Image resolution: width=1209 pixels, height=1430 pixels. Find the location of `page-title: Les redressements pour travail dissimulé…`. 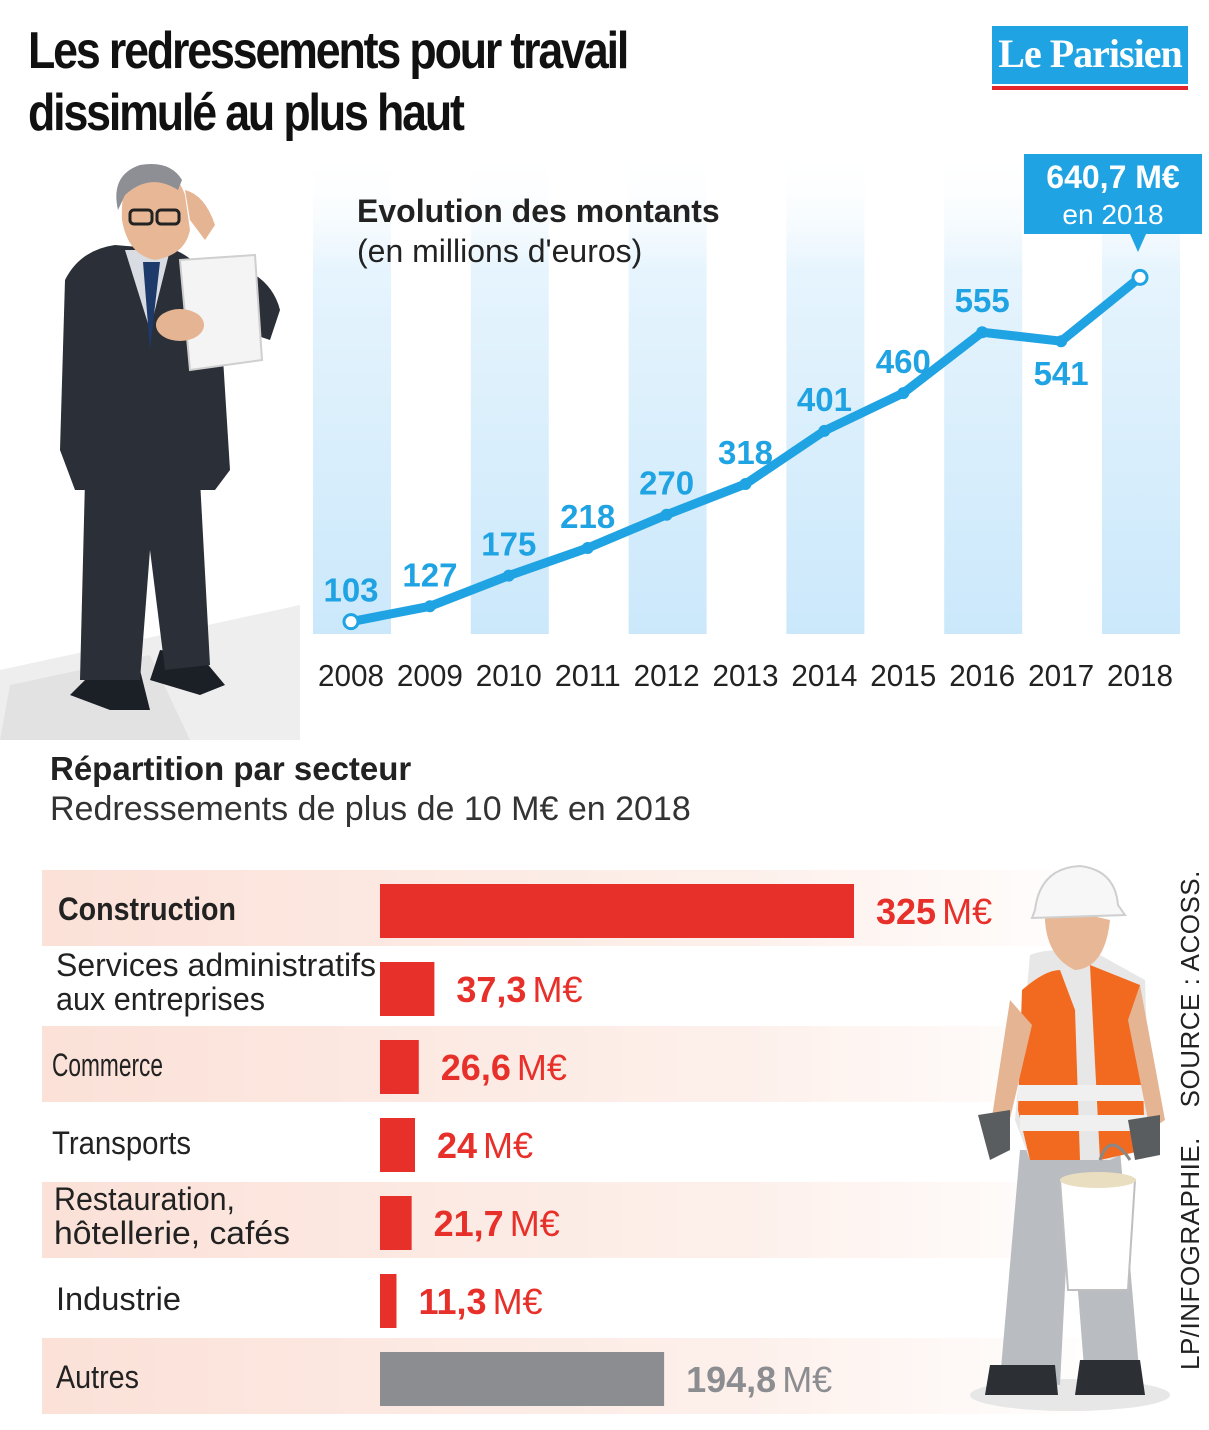

page-title: Les redressements pour travail dissimulé… is located at coordinates (328, 82).